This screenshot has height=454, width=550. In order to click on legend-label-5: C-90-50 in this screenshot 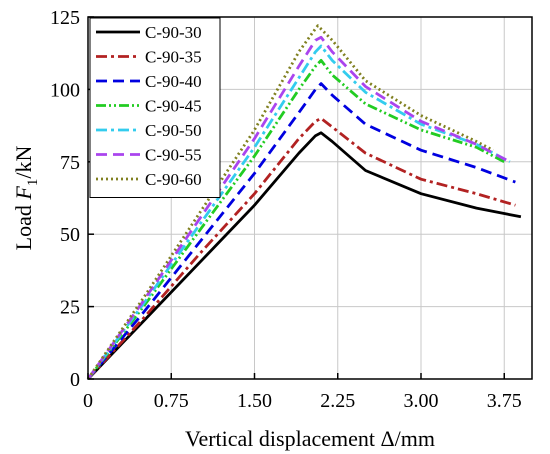, I will do `click(173, 130)`.